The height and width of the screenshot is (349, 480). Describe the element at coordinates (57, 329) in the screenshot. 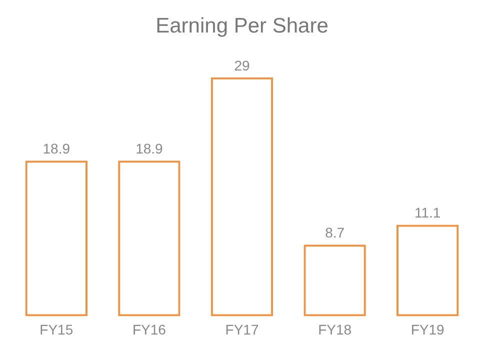

I see `x-tick-label: FY15` at that location.